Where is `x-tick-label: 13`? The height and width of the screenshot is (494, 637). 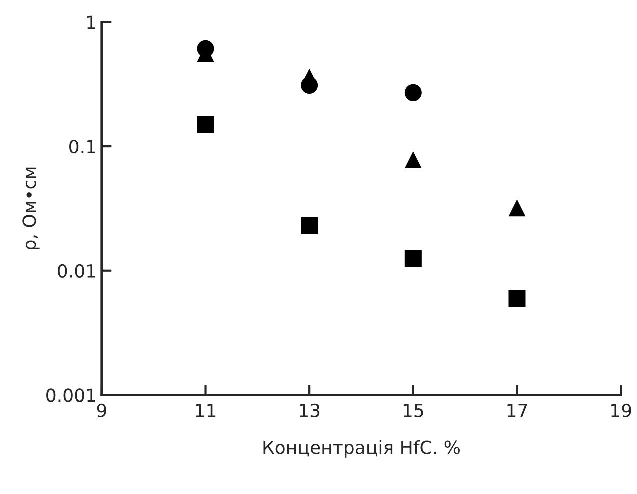
x-tick-label: 13 is located at coordinates (310, 411).